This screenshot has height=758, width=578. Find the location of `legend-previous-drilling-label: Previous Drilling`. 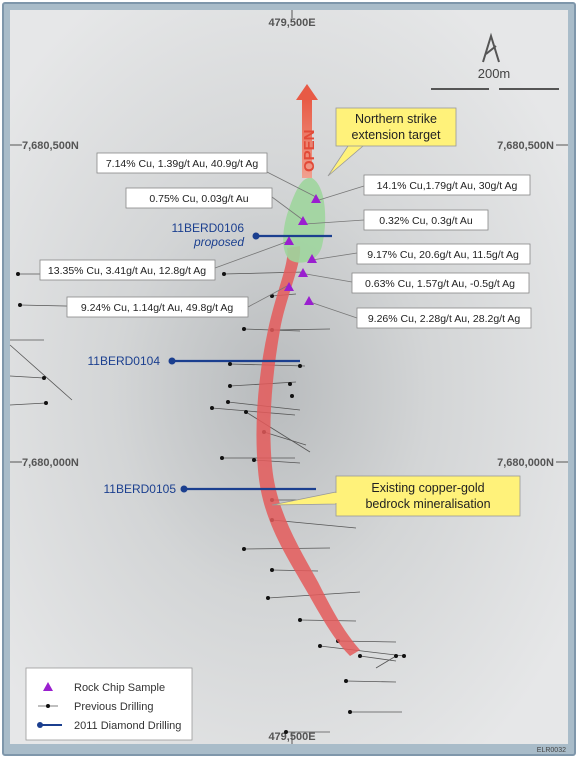

legend-previous-drilling-label: Previous Drilling is located at coordinates (113, 707).